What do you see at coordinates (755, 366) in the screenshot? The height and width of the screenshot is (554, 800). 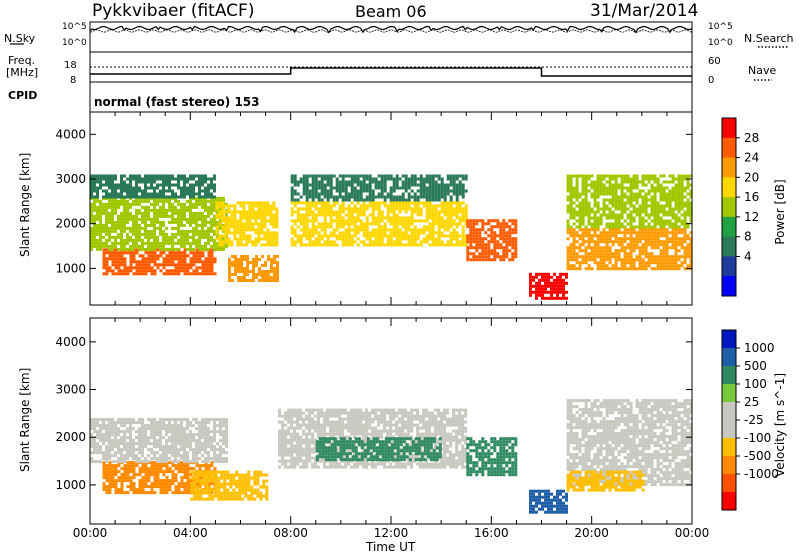 I see `velocity-colorbar-tick-label: 500` at bounding box center [755, 366].